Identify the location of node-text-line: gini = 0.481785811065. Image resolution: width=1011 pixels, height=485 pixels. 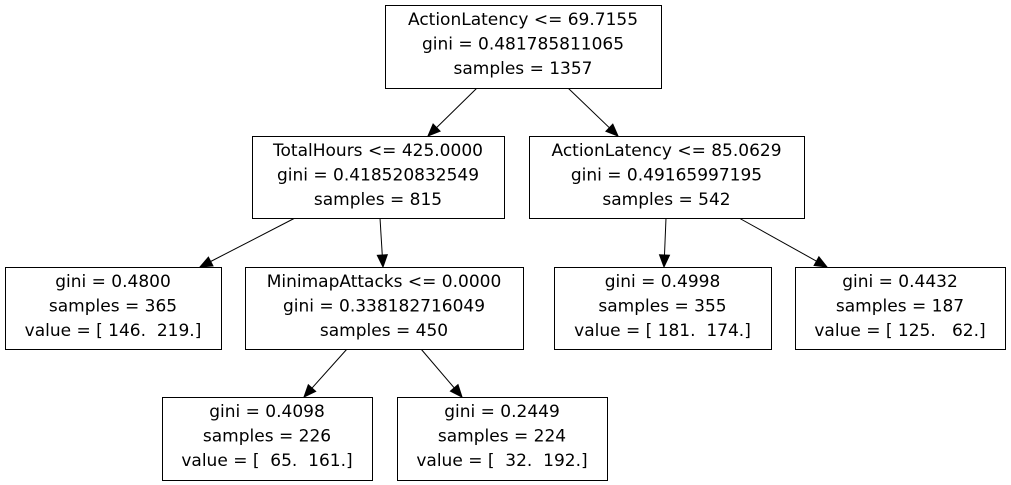
(523, 45).